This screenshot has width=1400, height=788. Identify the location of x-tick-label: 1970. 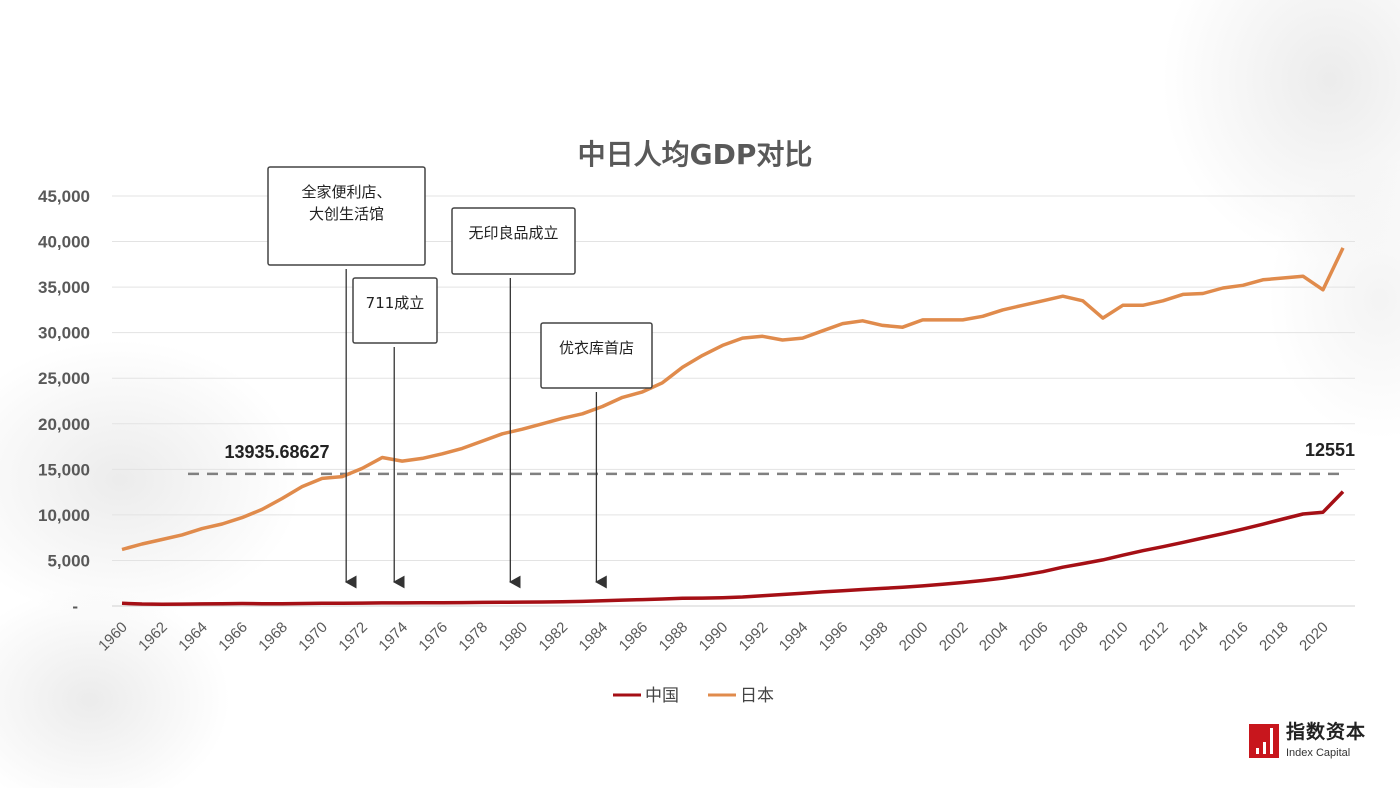
(313, 637).